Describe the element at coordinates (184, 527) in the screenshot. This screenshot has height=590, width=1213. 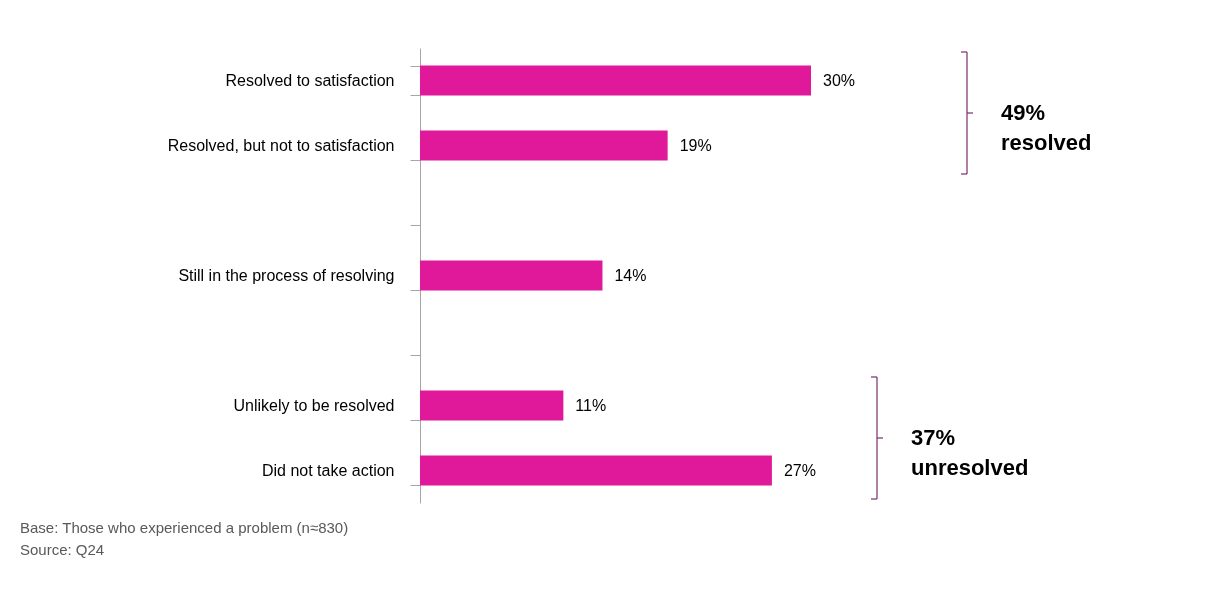
I see `text: Base: Those who experienced a problem (n≈830)` at that location.